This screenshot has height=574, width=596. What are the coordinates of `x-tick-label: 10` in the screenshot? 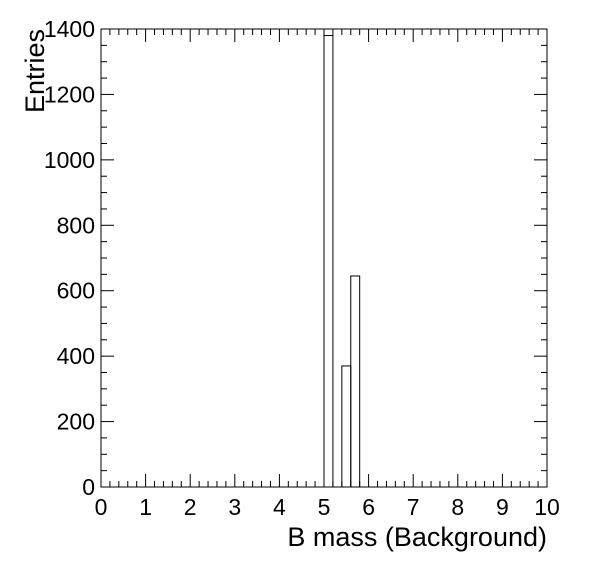 It's located at (547, 507).